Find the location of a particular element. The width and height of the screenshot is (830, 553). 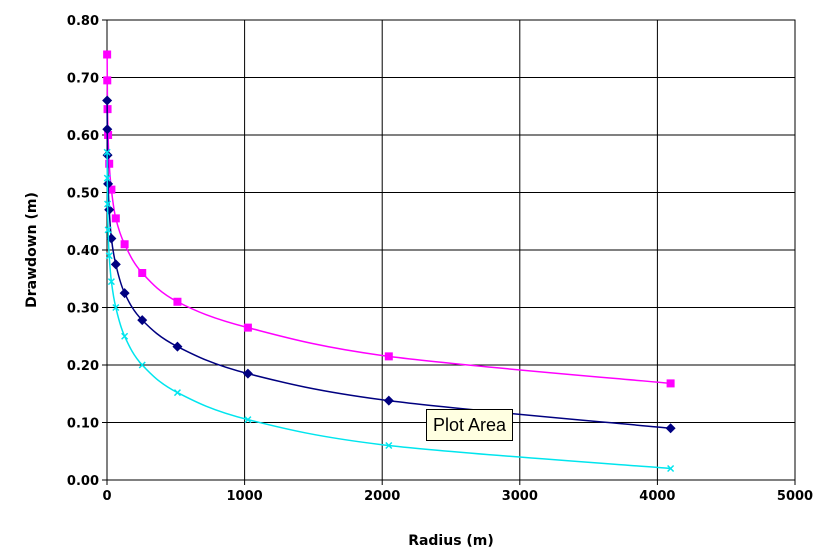

x-tick-label: 3000 is located at coordinates (520, 496).